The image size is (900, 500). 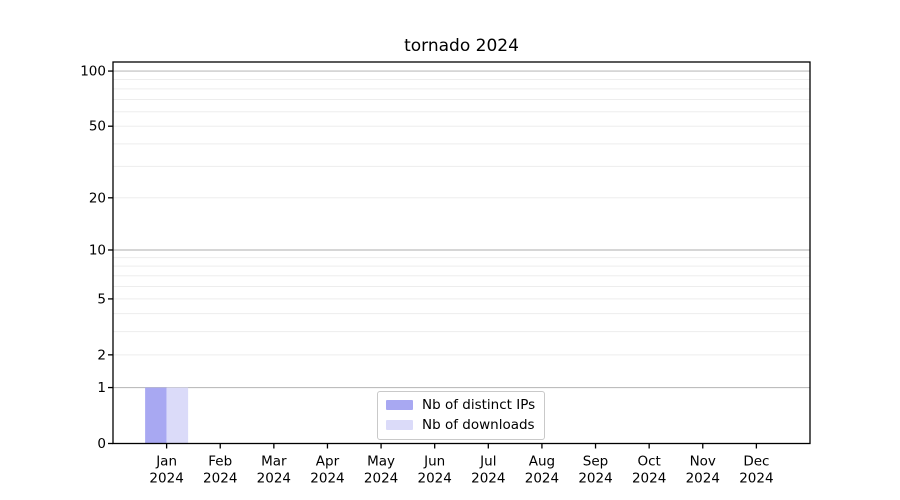 I want to click on x-tick-label-month: Nov, so click(x=703, y=462).